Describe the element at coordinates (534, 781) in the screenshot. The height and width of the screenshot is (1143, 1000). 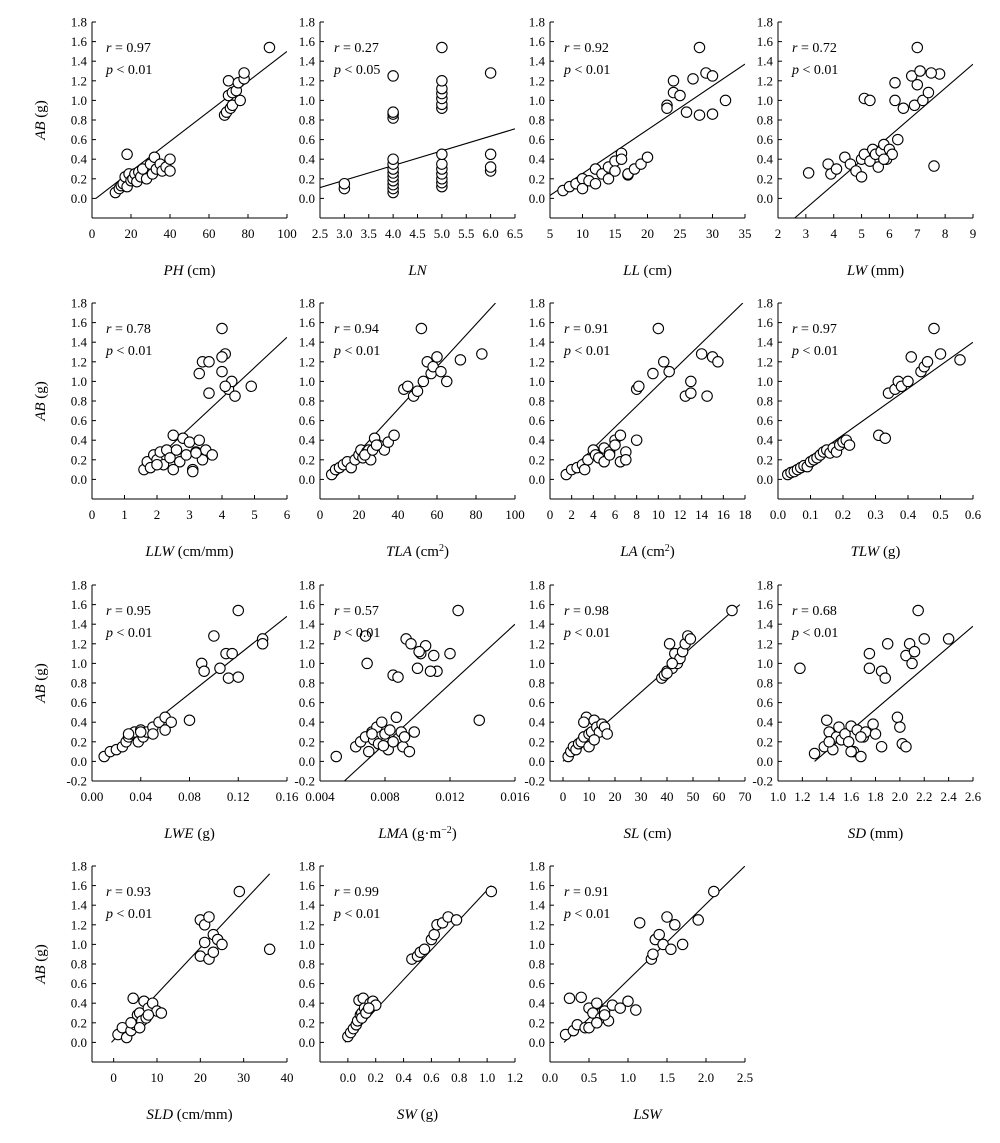
I see `y-tick-label: -0.2` at that location.